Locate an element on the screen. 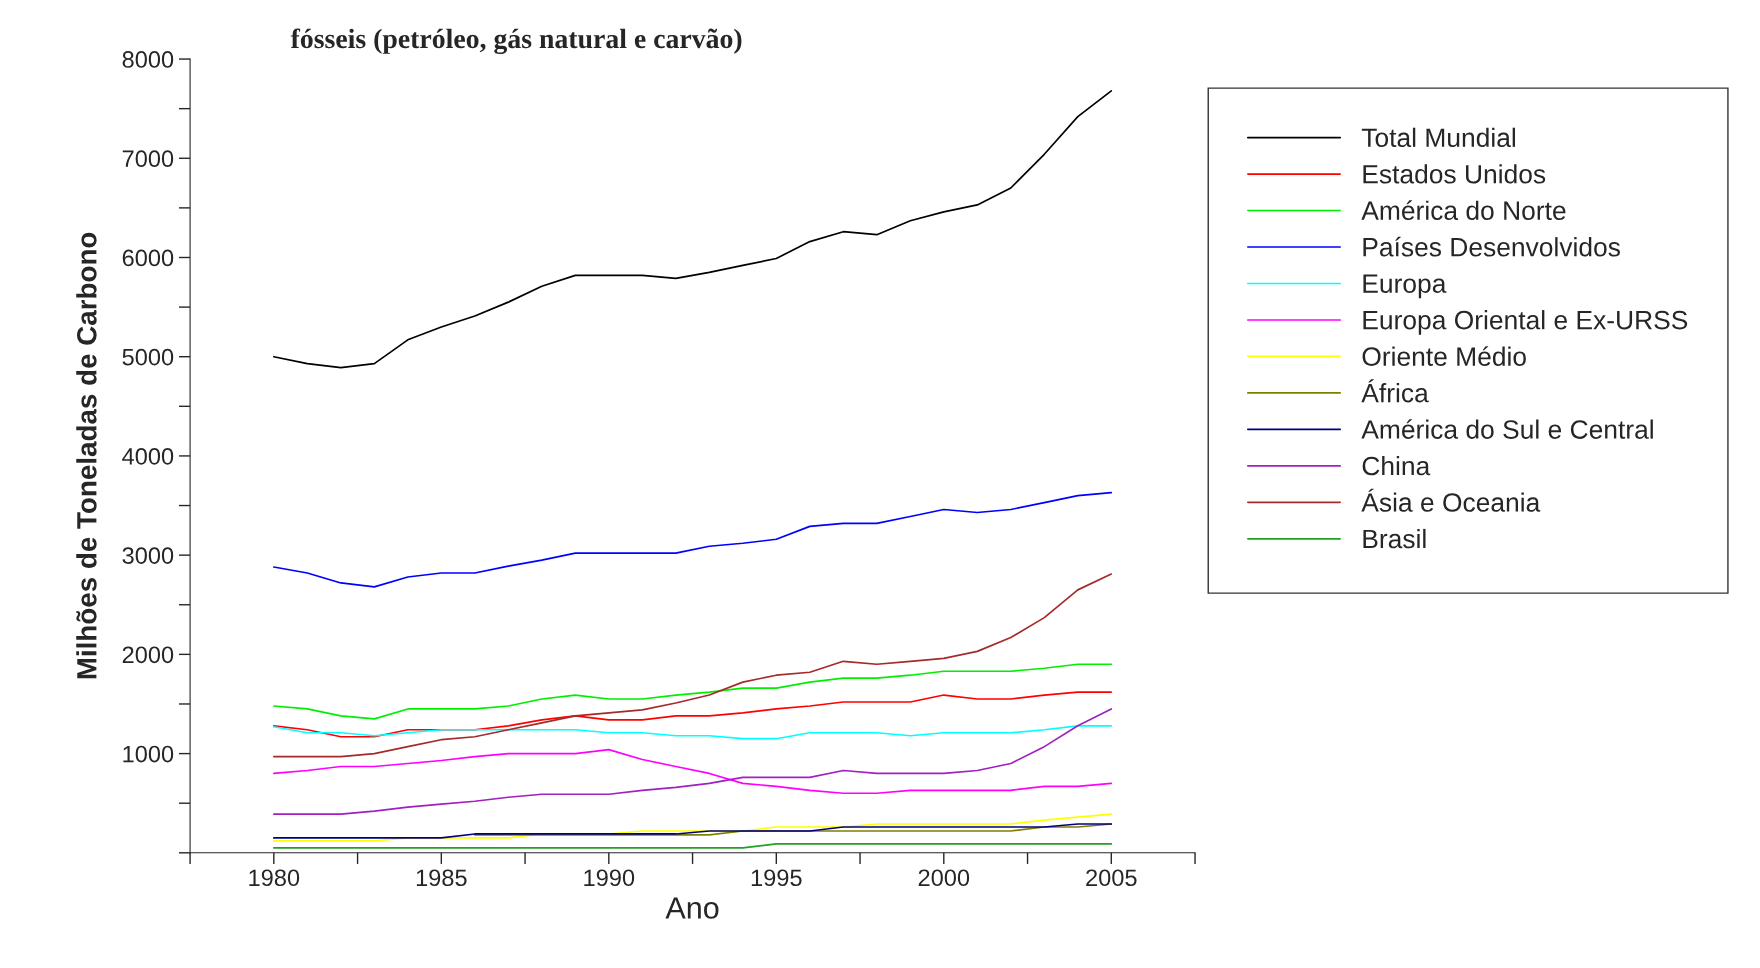 This screenshot has height=968, width=1760. x-axis-title: Ano is located at coordinates (692, 908).